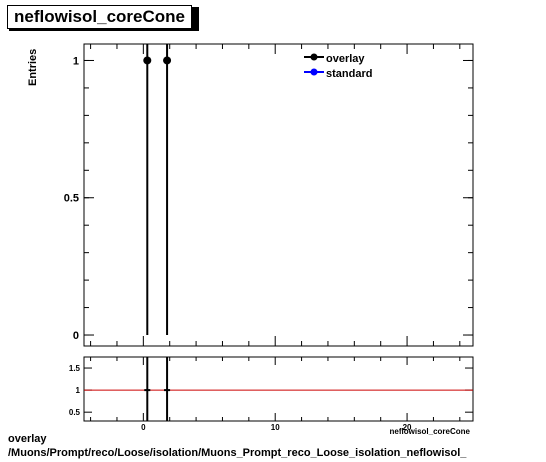 The width and height of the screenshot is (546, 462). I want to click on ratio-x-tick-label: 0, so click(143, 427).